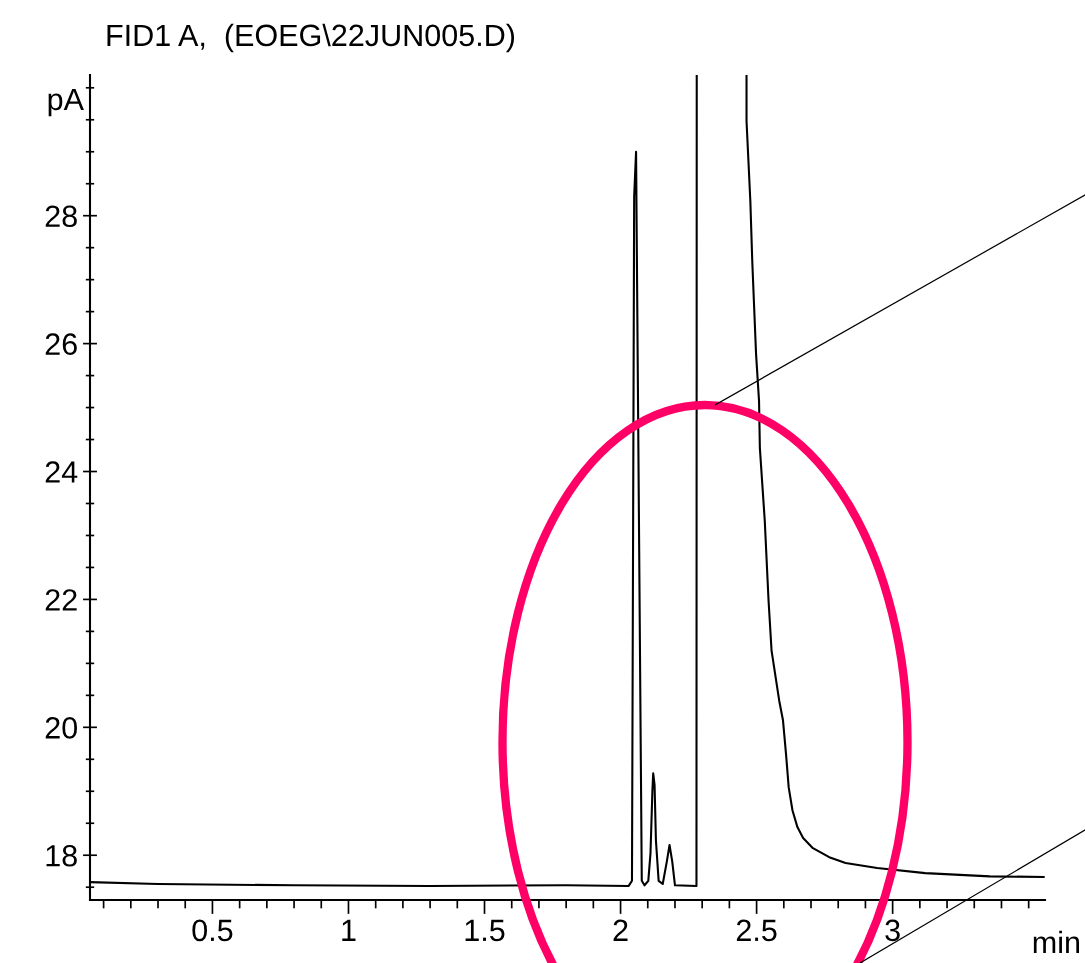 The image size is (1085, 963). What do you see at coordinates (61, 344) in the screenshot?
I see `y-tick-label: 26` at bounding box center [61, 344].